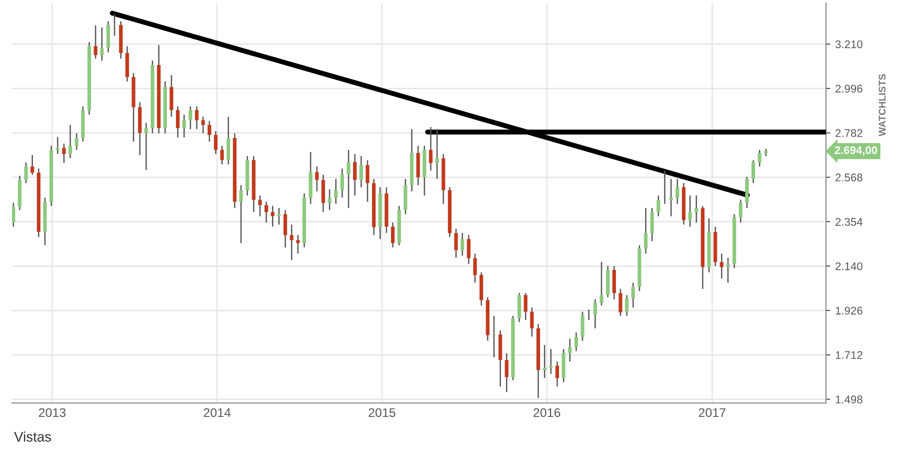  What do you see at coordinates (849, 355) in the screenshot?
I see `y-tick-label: 1.712` at bounding box center [849, 355].